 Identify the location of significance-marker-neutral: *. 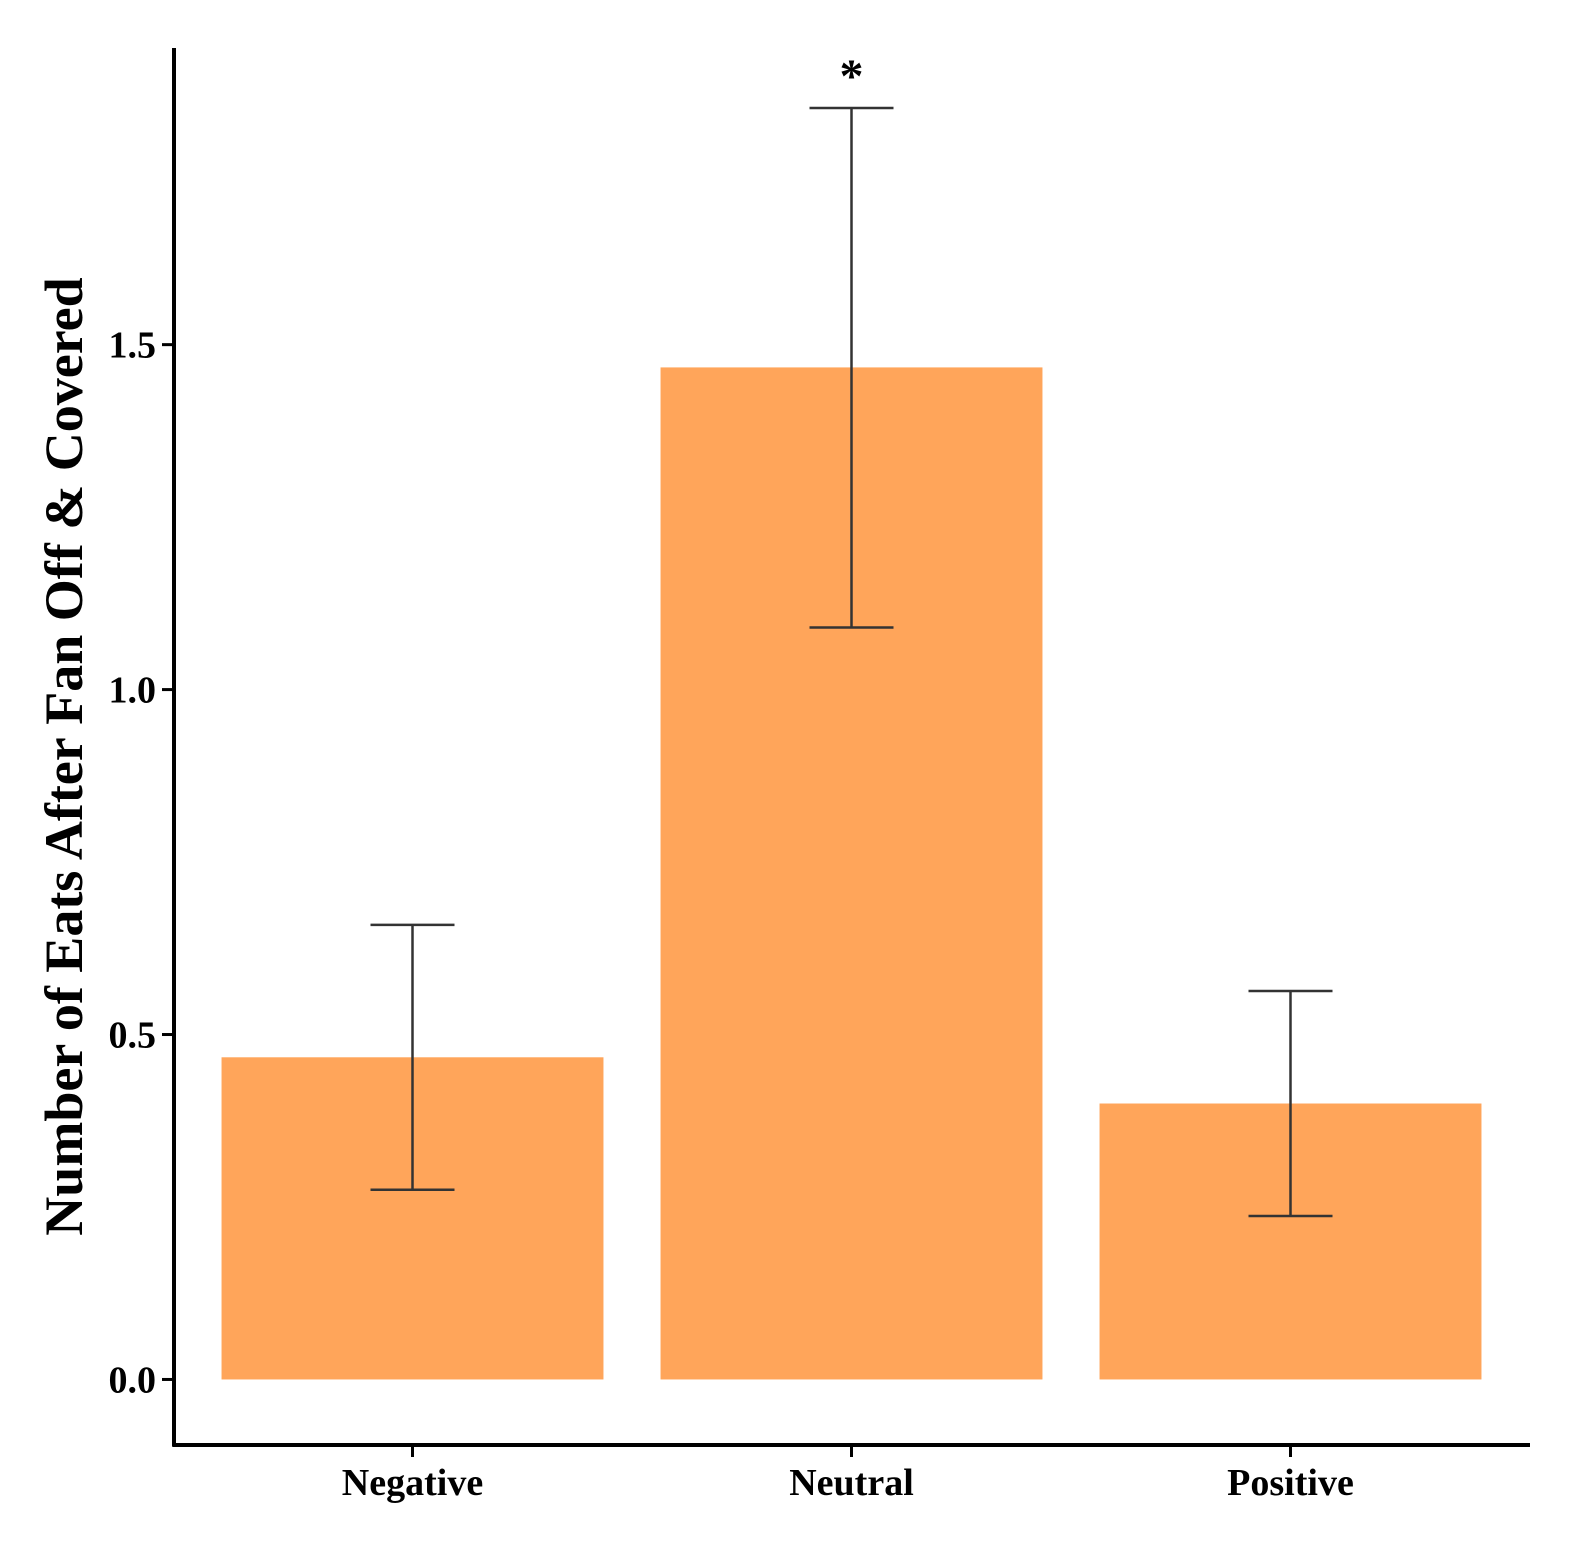
(852, 76).